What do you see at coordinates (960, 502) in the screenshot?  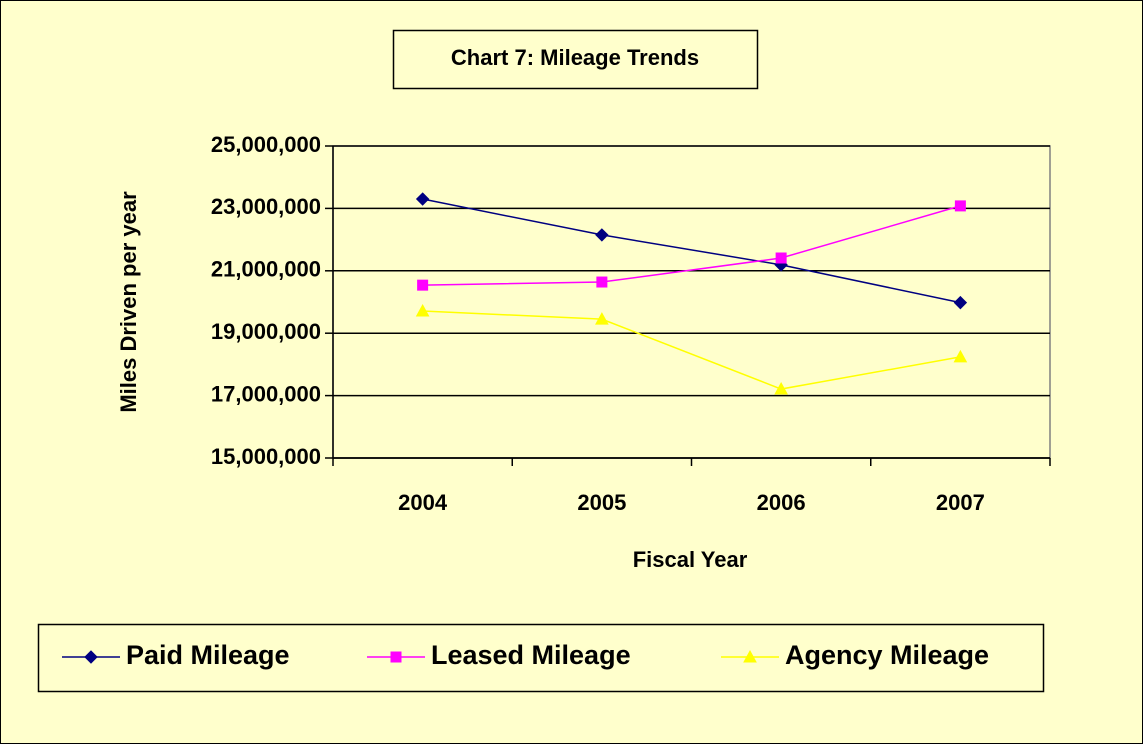 I see `x-tick-label: 2007` at bounding box center [960, 502].